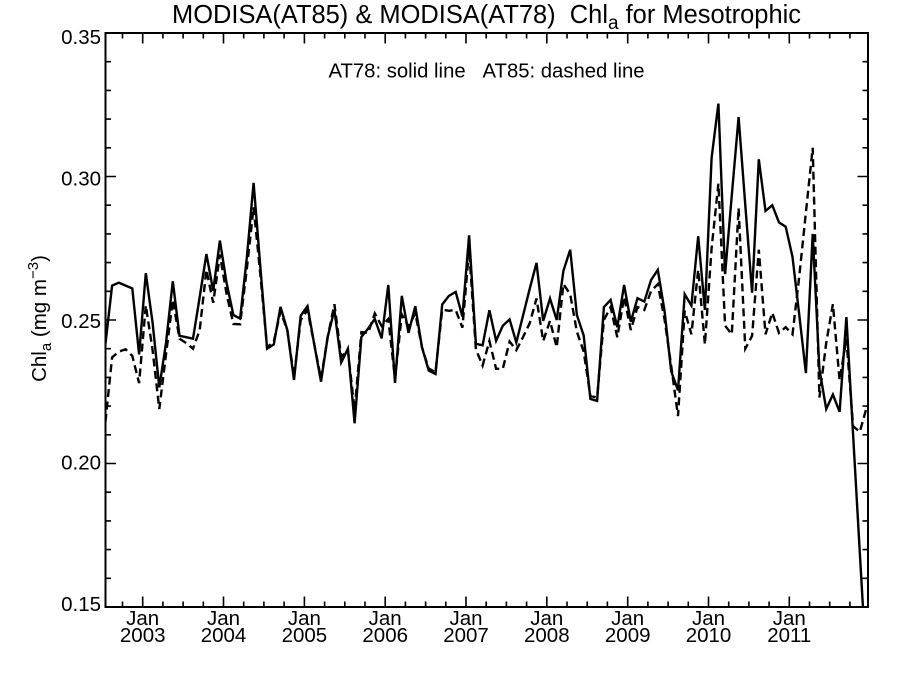  I want to click on svg-text: 2007, so click(466, 635).